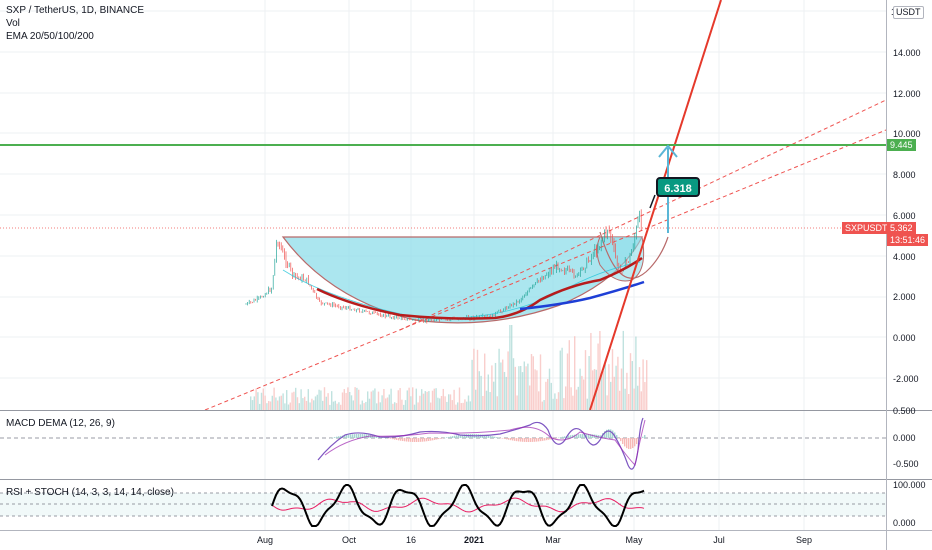  Describe the element at coordinates (90, 492) in the screenshot. I see `legend-rsi: RSI + STOCH (14, 3, 3, 14, 14, close)` at that location.